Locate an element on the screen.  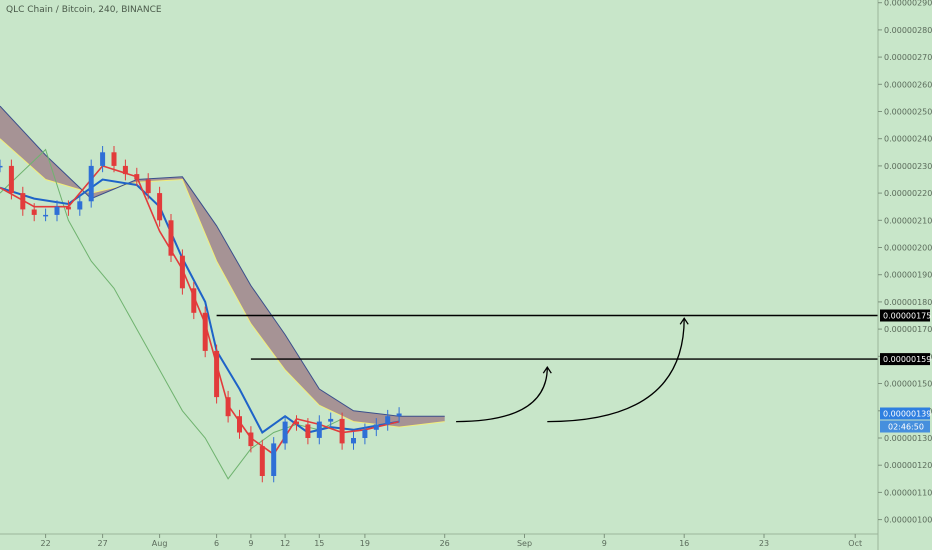
level-price-label: 0.00000175 is located at coordinates (907, 316).